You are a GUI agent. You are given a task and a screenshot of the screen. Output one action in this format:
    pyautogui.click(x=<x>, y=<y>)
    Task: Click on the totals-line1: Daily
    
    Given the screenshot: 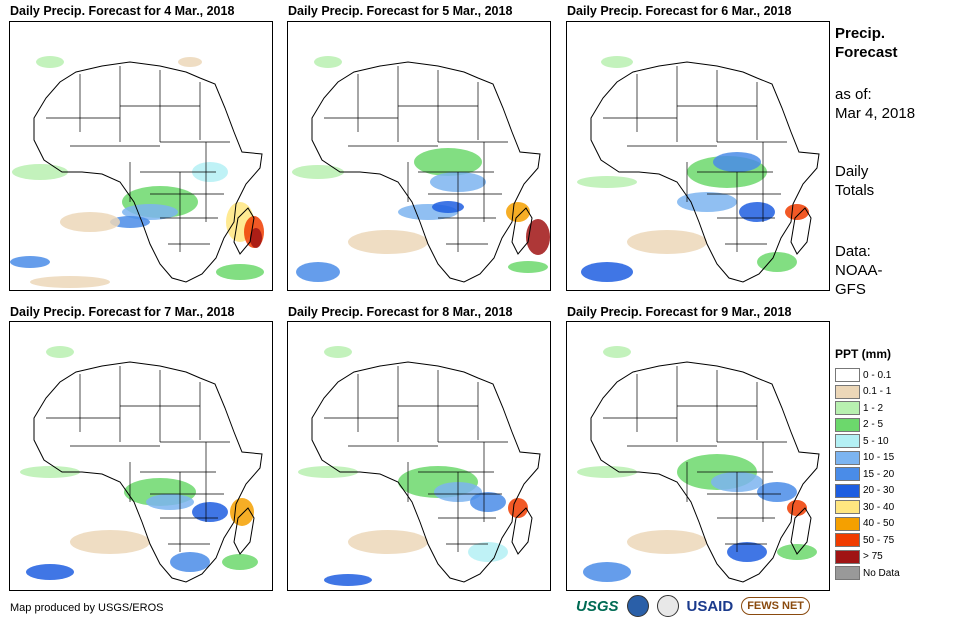 What is the action you would take?
    pyautogui.click(x=852, y=171)
    